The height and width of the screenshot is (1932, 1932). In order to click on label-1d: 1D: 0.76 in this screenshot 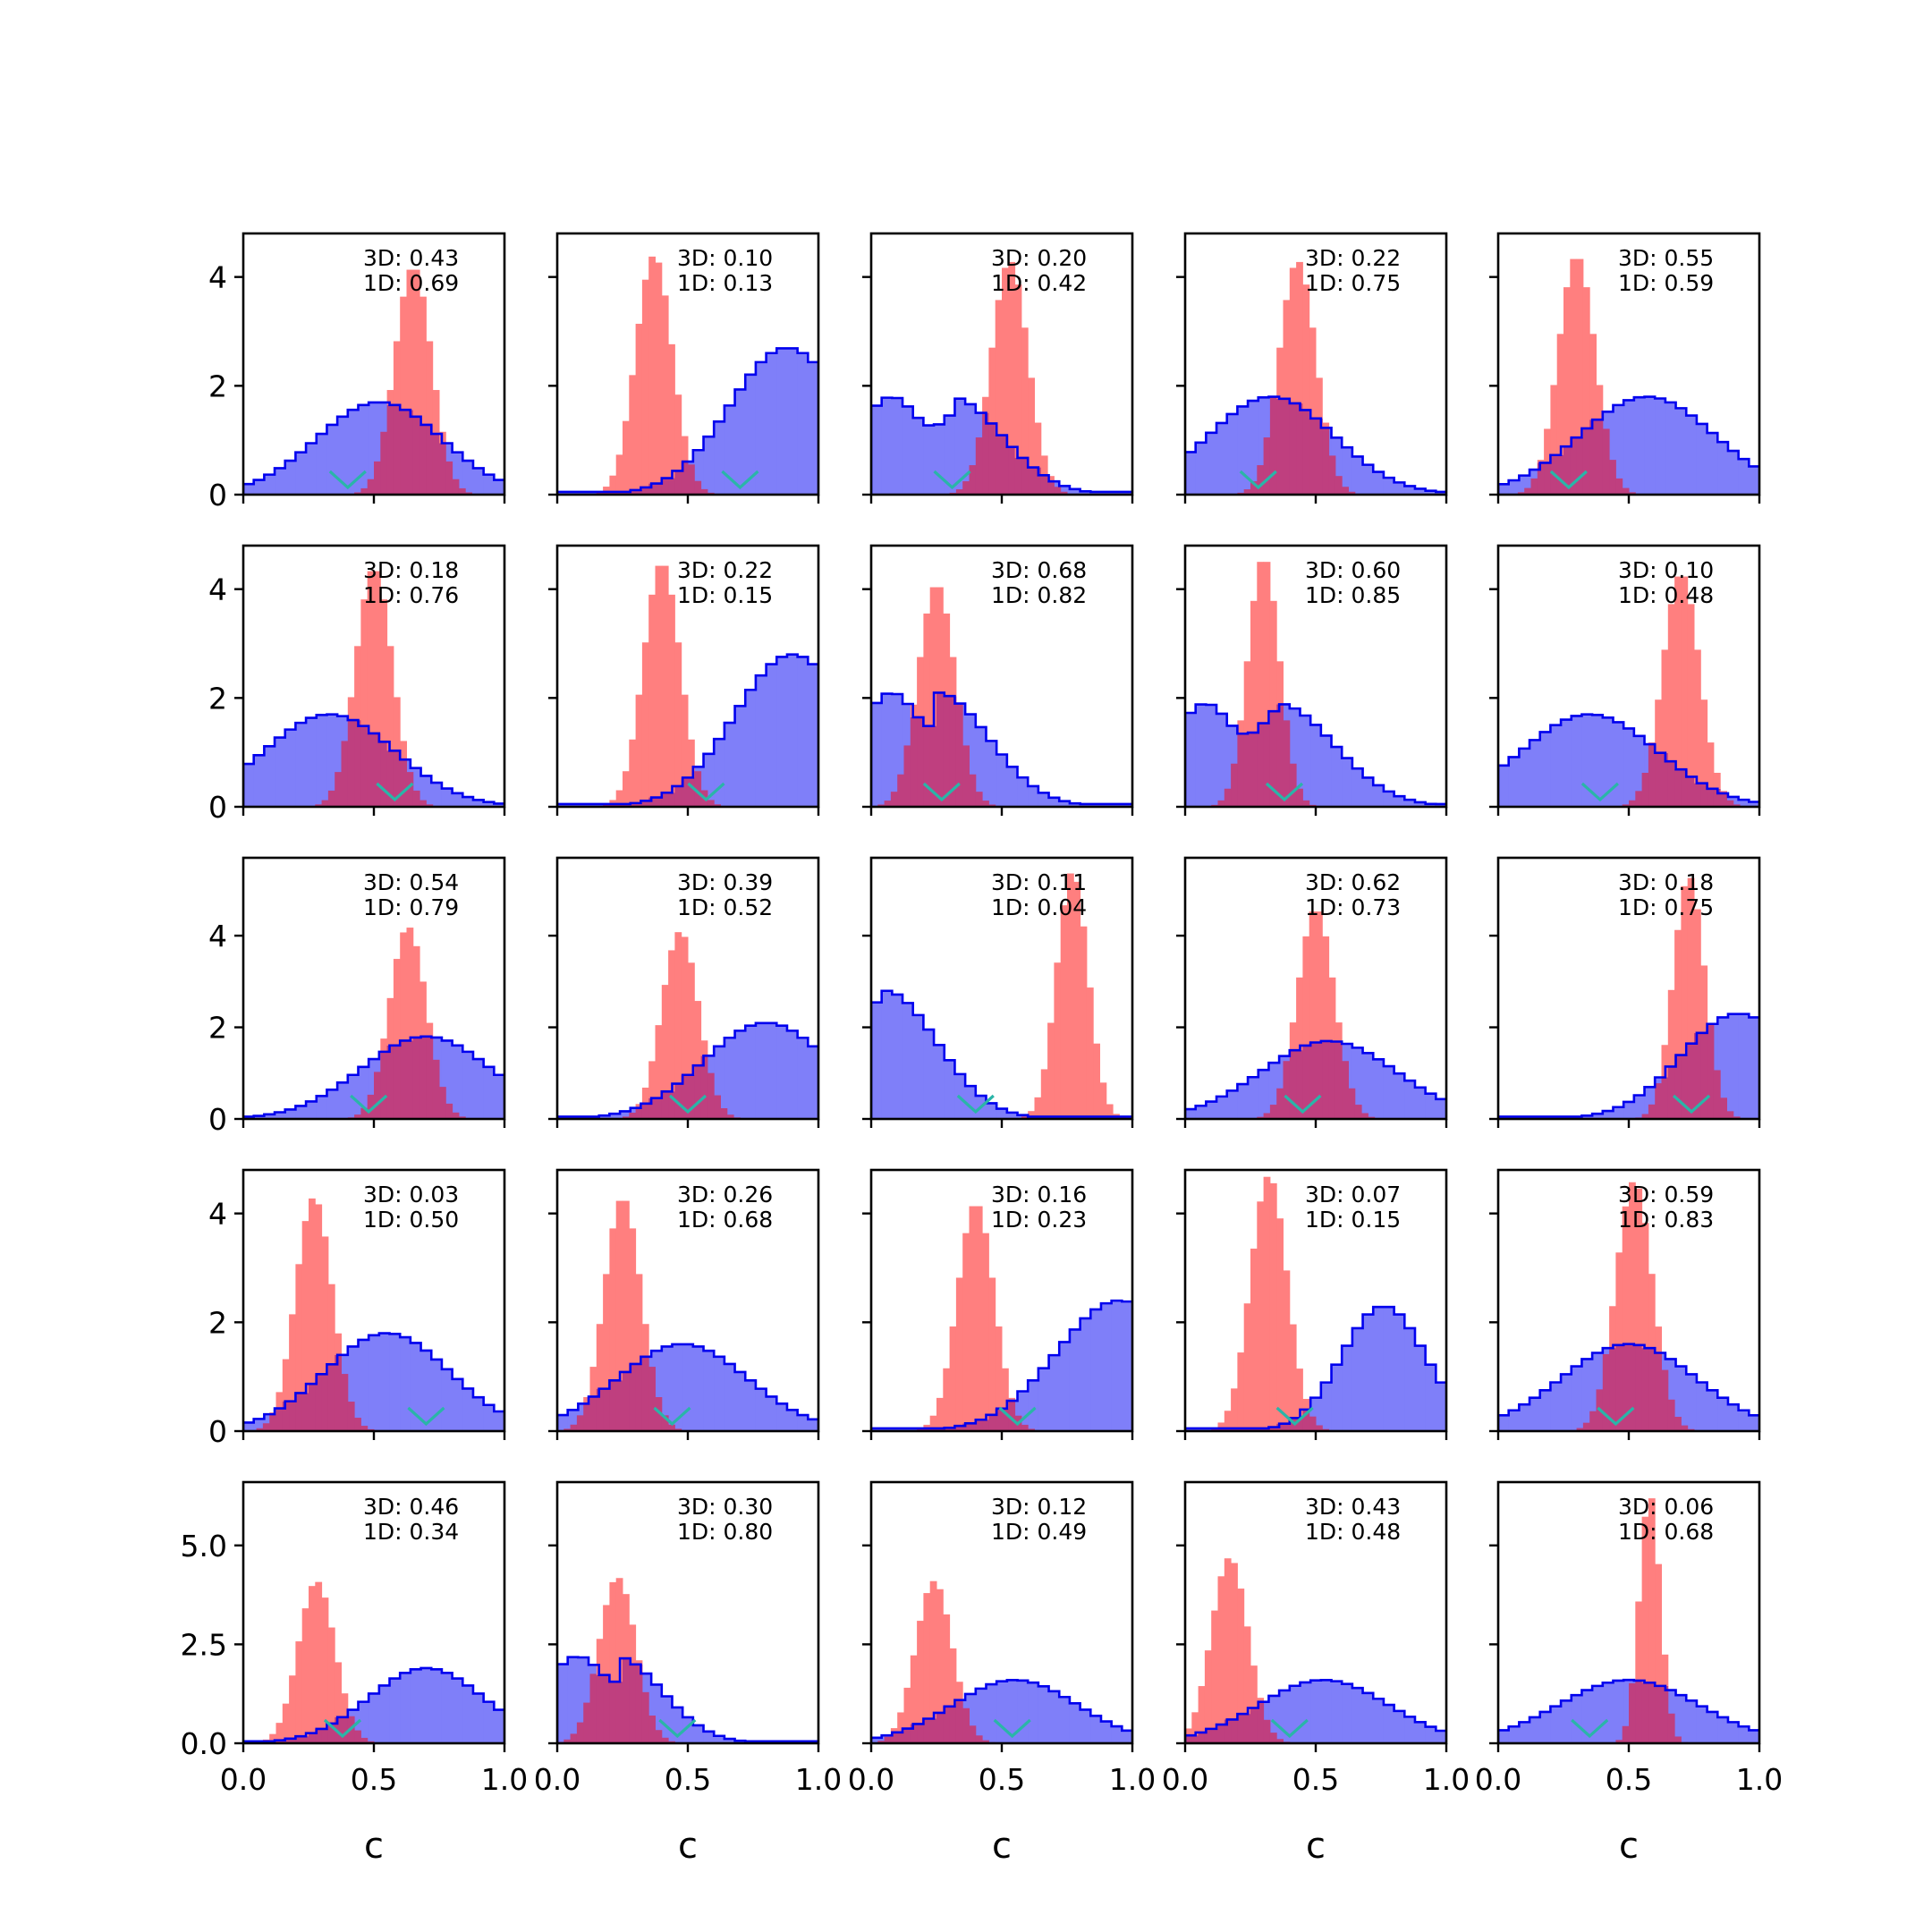, I will do `click(411, 595)`.